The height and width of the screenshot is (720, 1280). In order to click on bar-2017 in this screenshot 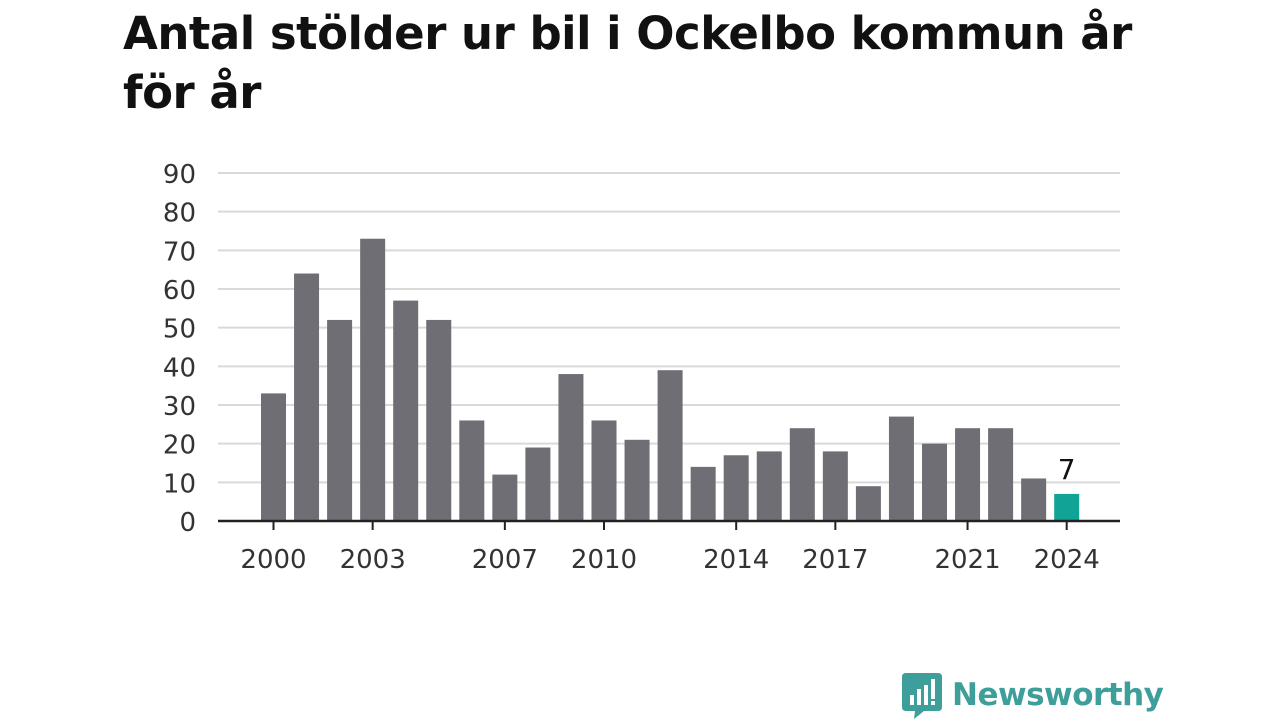, I will do `click(835, 486)`.